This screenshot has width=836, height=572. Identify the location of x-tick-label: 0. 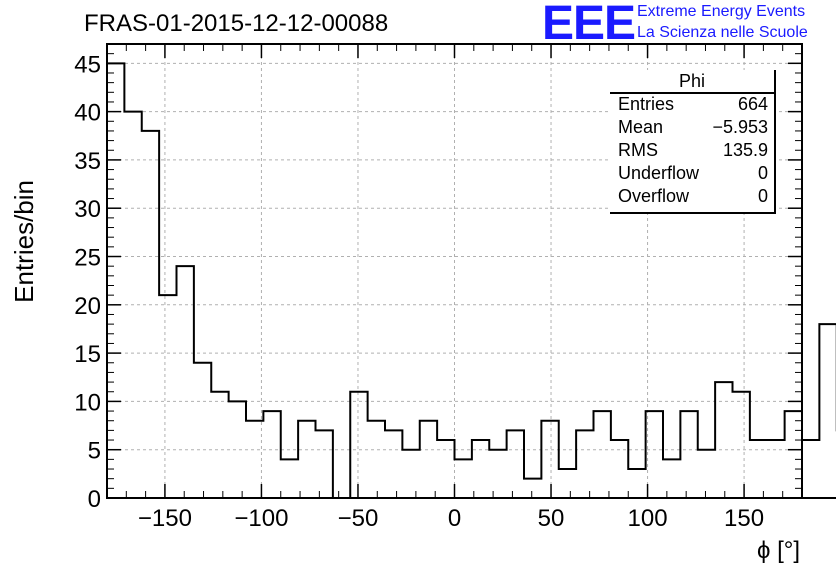
(454, 518).